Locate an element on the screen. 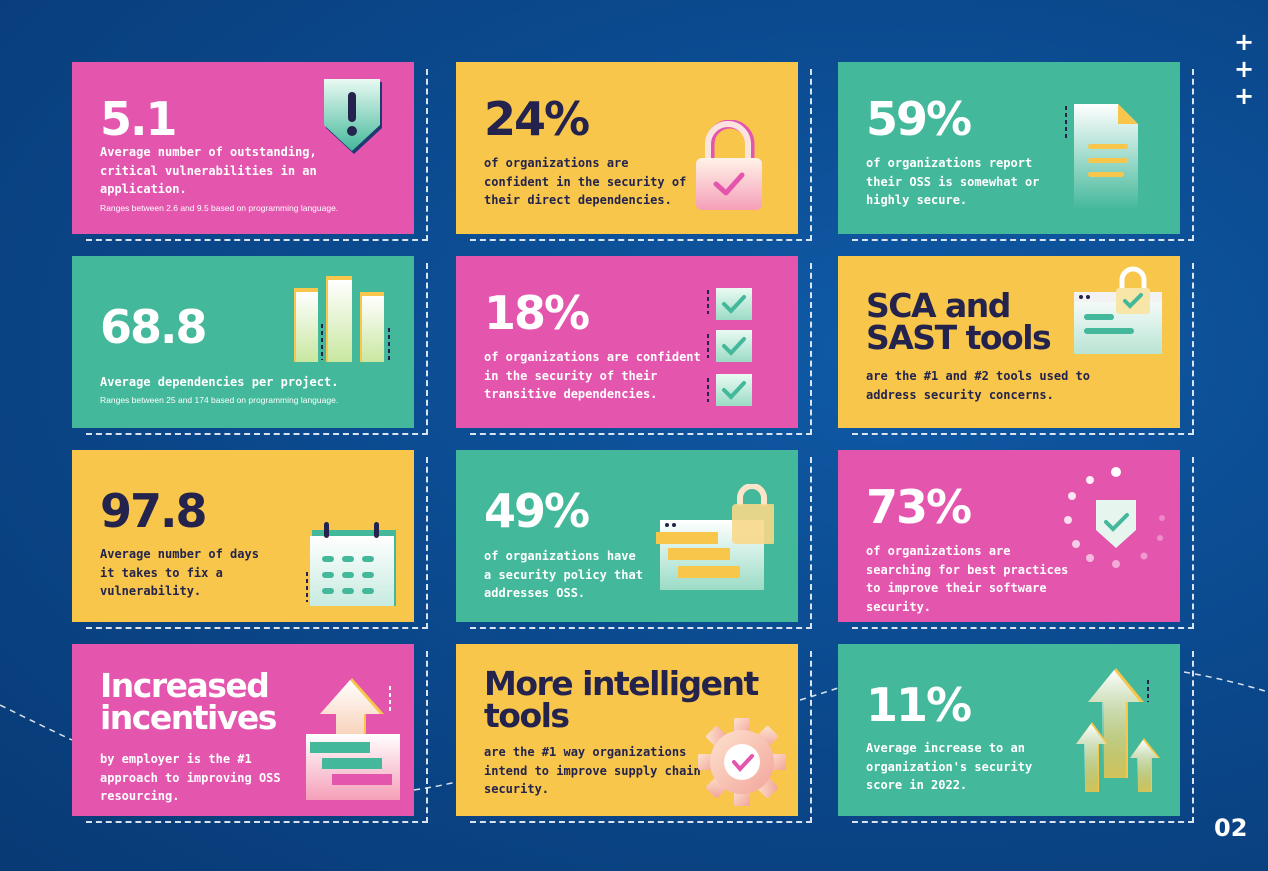 The width and height of the screenshot is (1268, 871). headline: More intelligent tools is located at coordinates (621, 699).